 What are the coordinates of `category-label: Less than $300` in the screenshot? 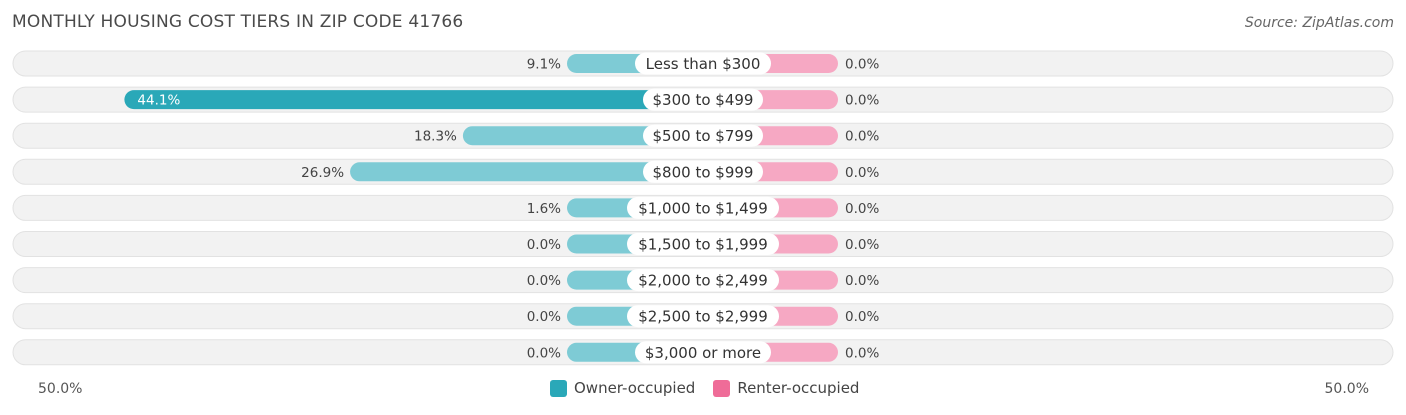 It's located at (703, 64).